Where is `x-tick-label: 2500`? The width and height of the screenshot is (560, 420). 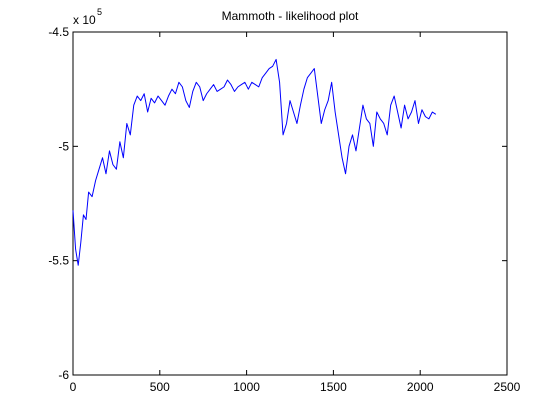 x-tick-label: 2500 is located at coordinates (507, 387).